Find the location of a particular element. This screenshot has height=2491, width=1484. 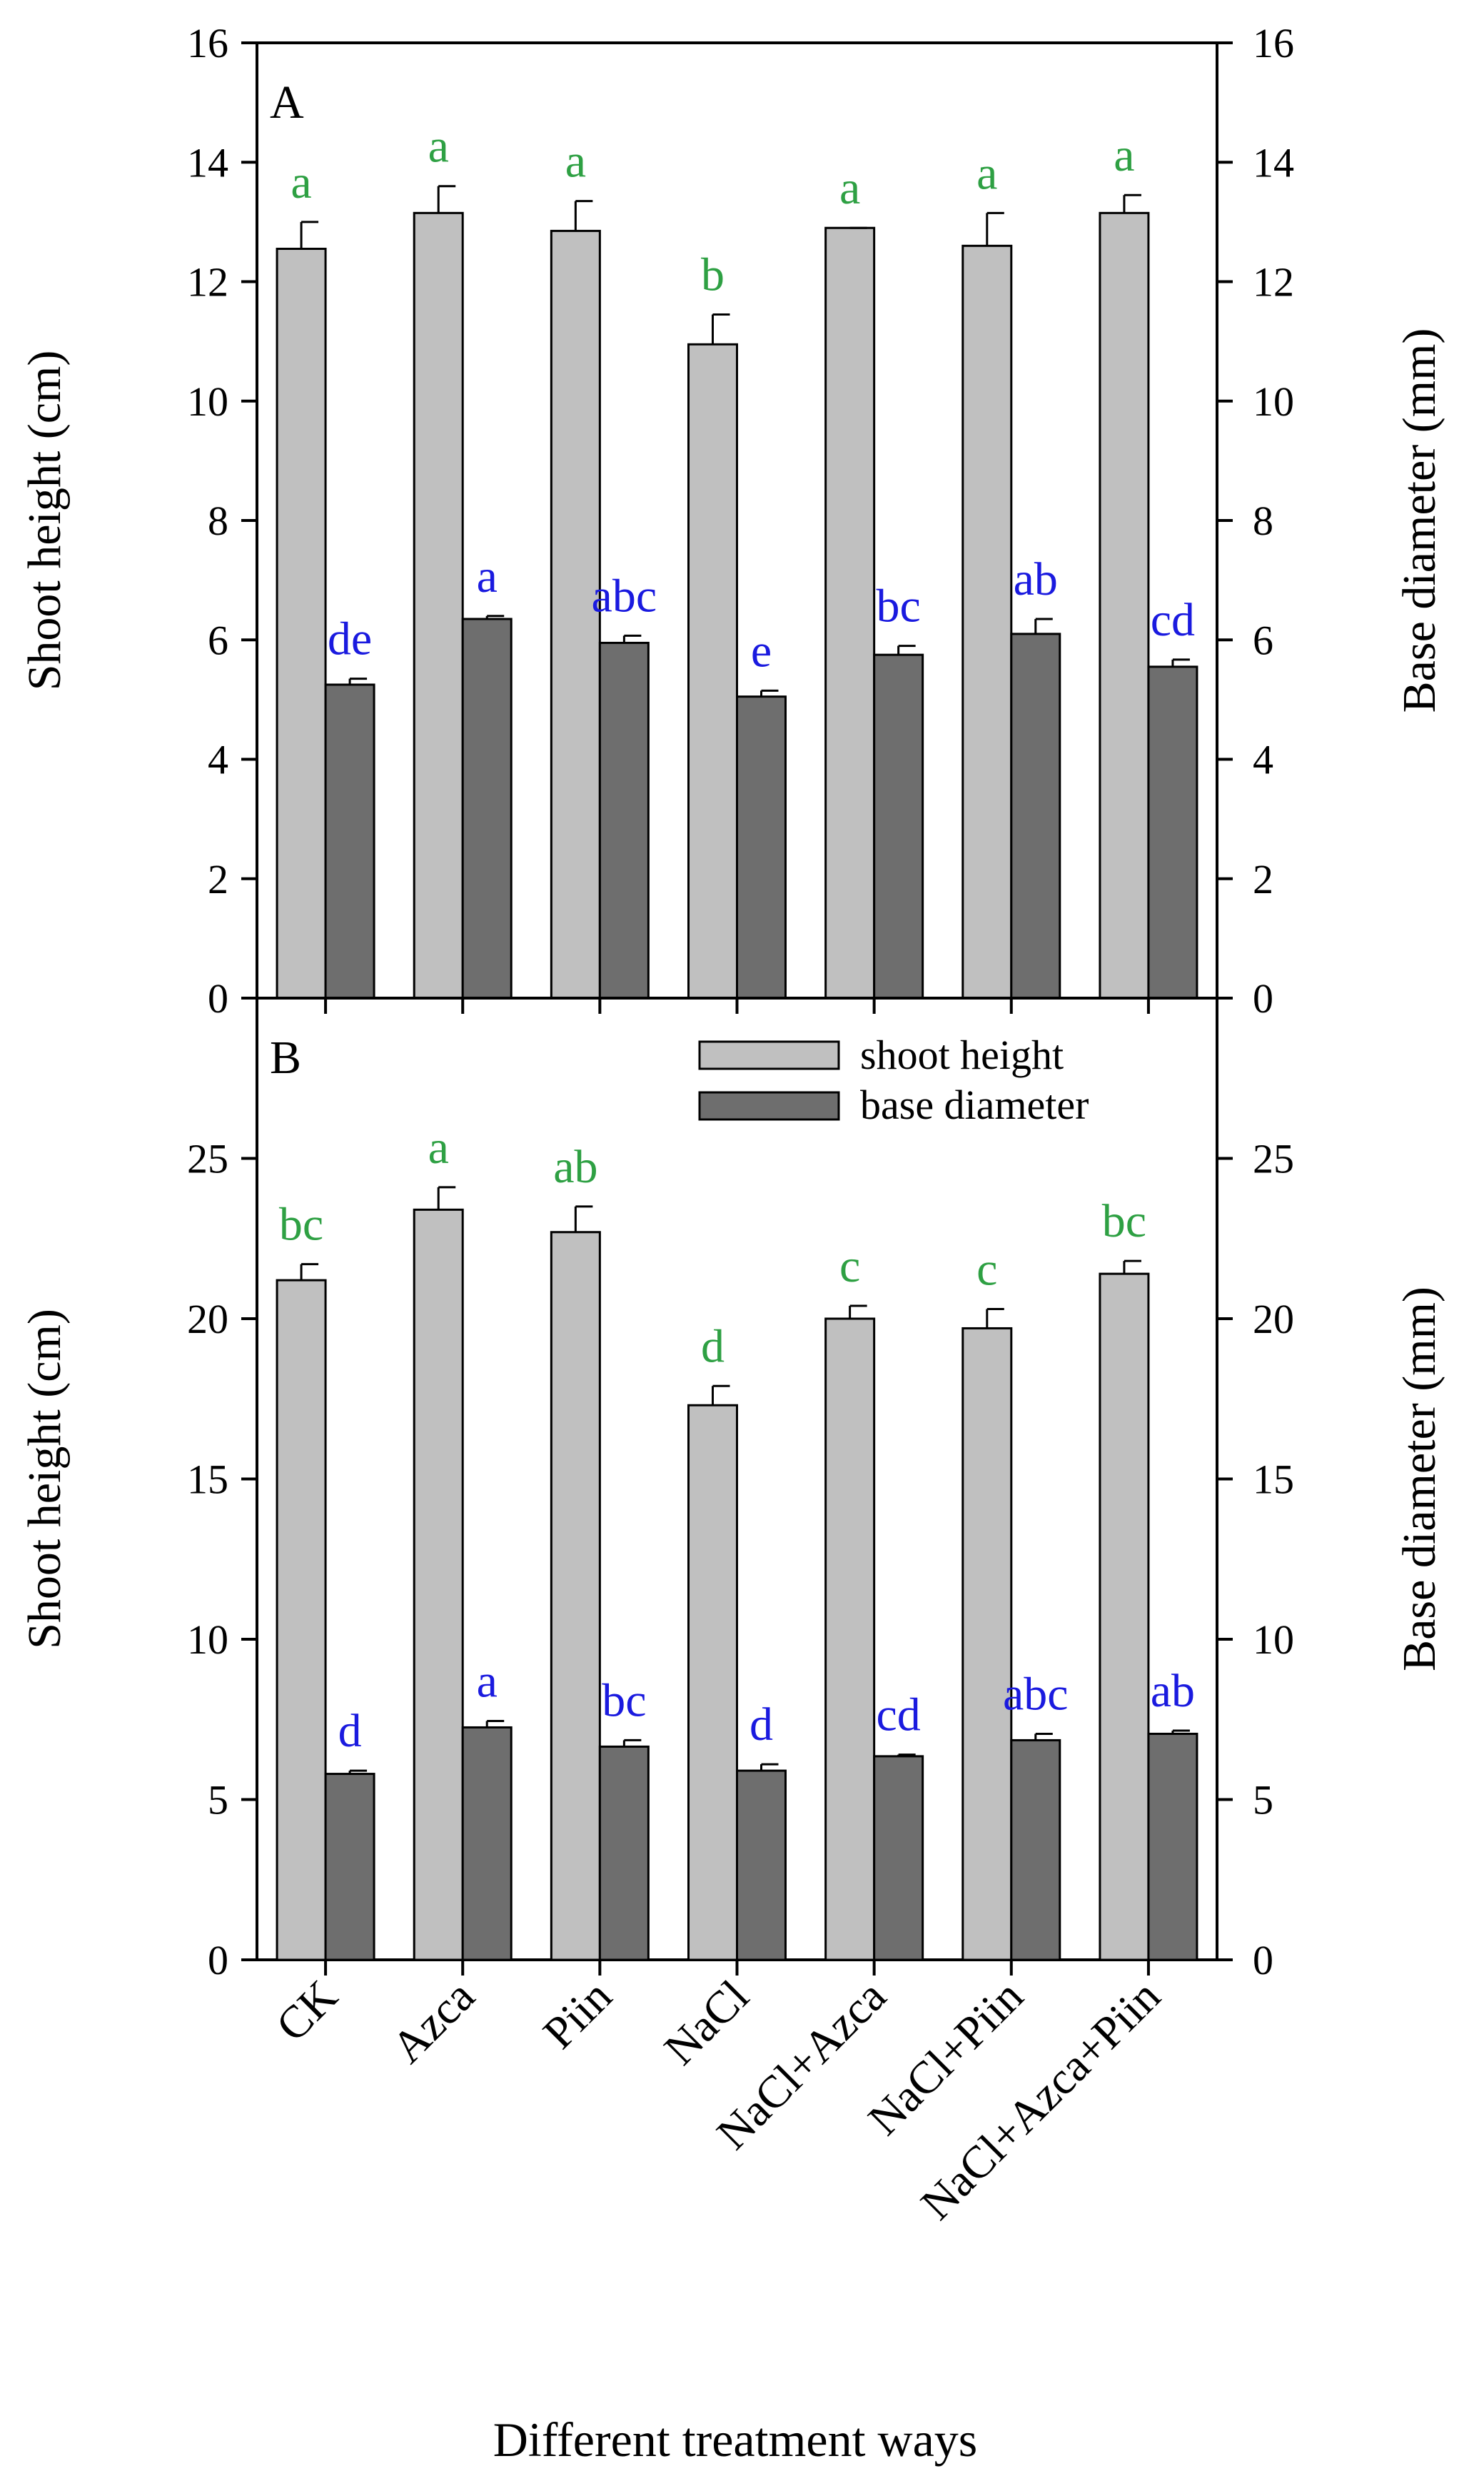

y-tick-label-left: 25 is located at coordinates (207, 1159).